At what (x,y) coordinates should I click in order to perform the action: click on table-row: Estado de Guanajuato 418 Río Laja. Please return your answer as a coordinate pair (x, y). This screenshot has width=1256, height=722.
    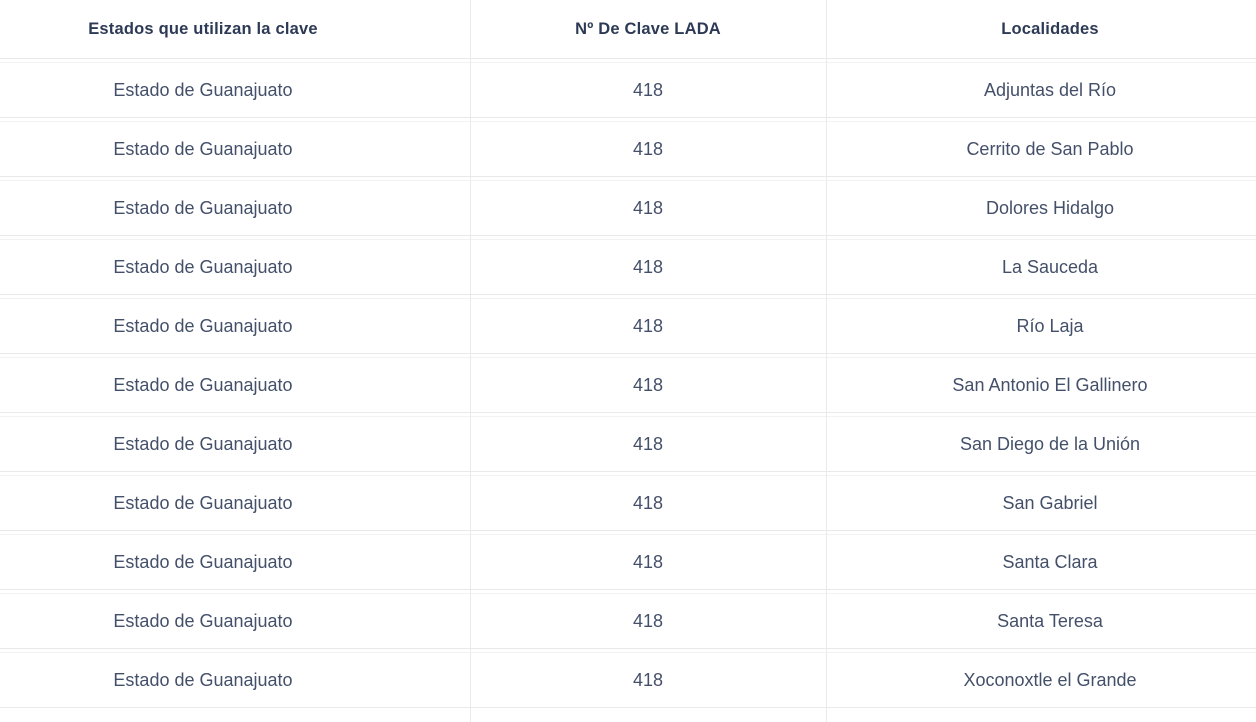
    Looking at the image, I should click on (628, 326).